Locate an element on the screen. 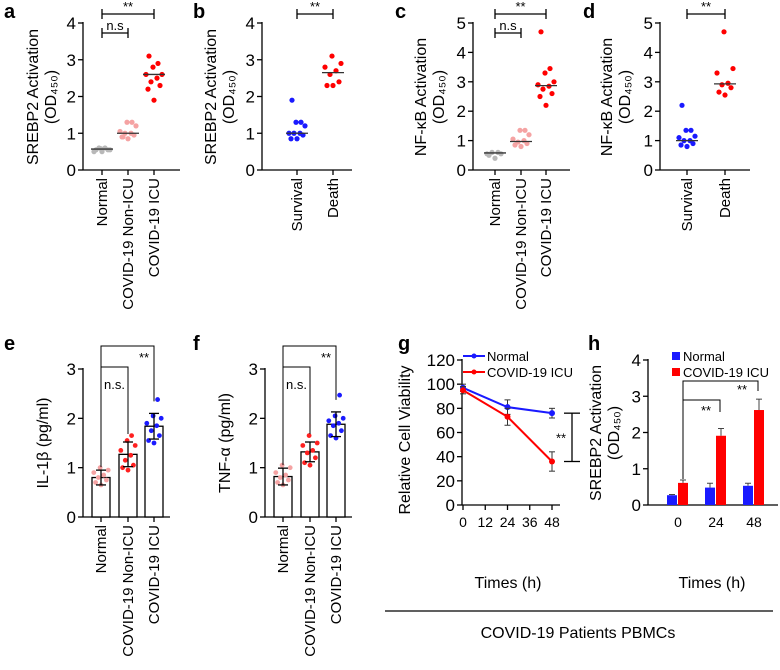 The width and height of the screenshot is (780, 670). y-axis-title: TNF-α (pg/ml) is located at coordinates (225, 443).